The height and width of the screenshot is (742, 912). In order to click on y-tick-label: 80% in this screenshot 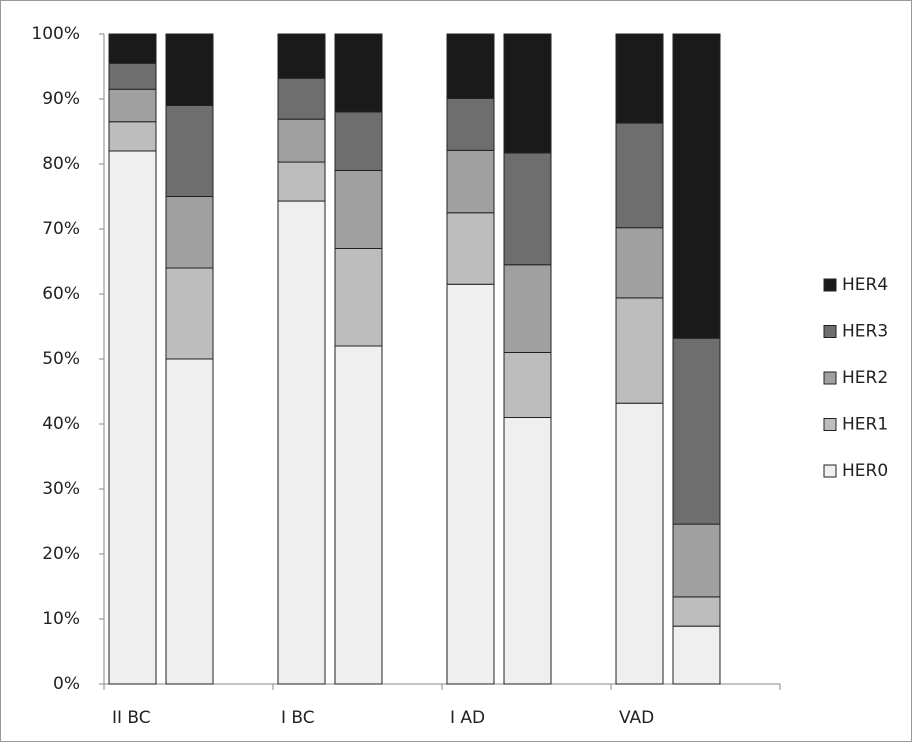, I will do `click(61, 164)`.